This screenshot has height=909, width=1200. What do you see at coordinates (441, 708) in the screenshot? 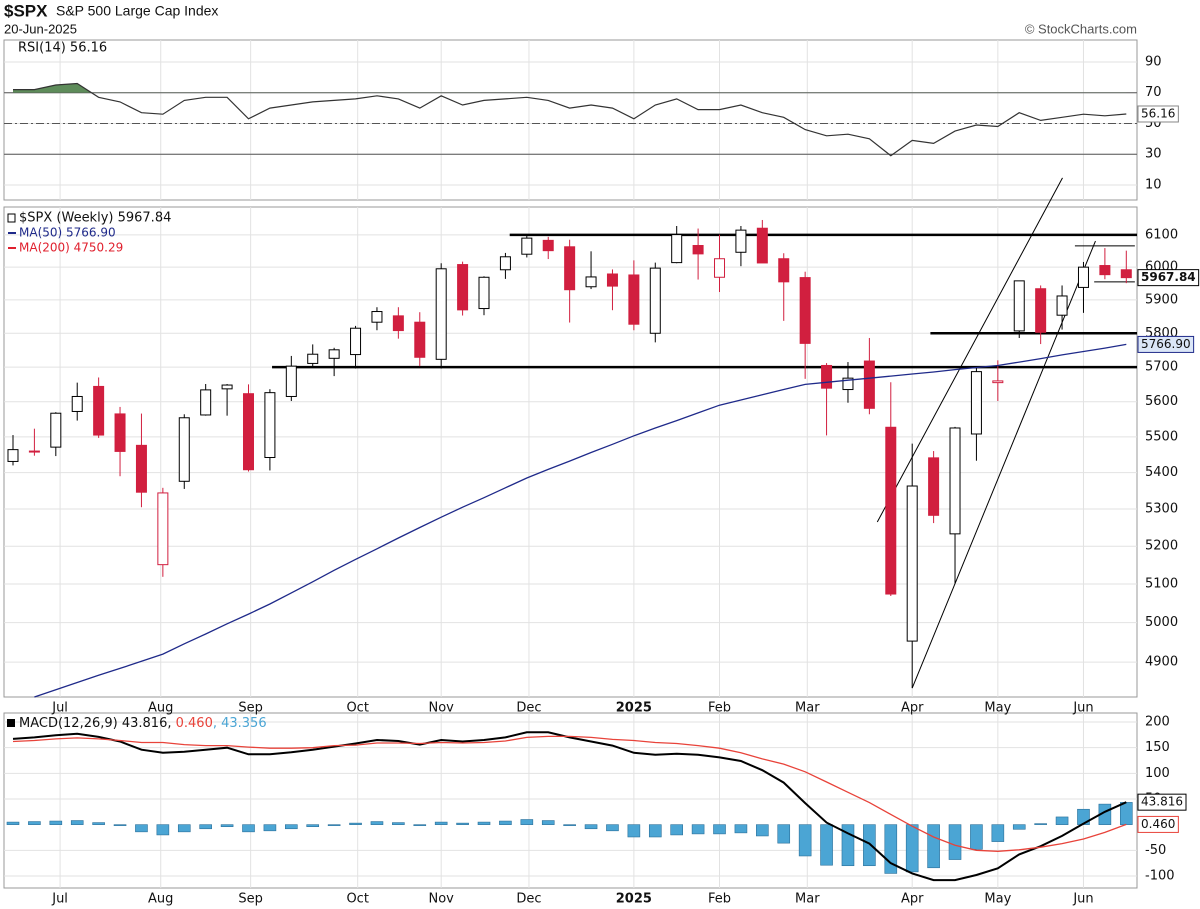
I see `x-tick-label: Nov` at bounding box center [441, 708].